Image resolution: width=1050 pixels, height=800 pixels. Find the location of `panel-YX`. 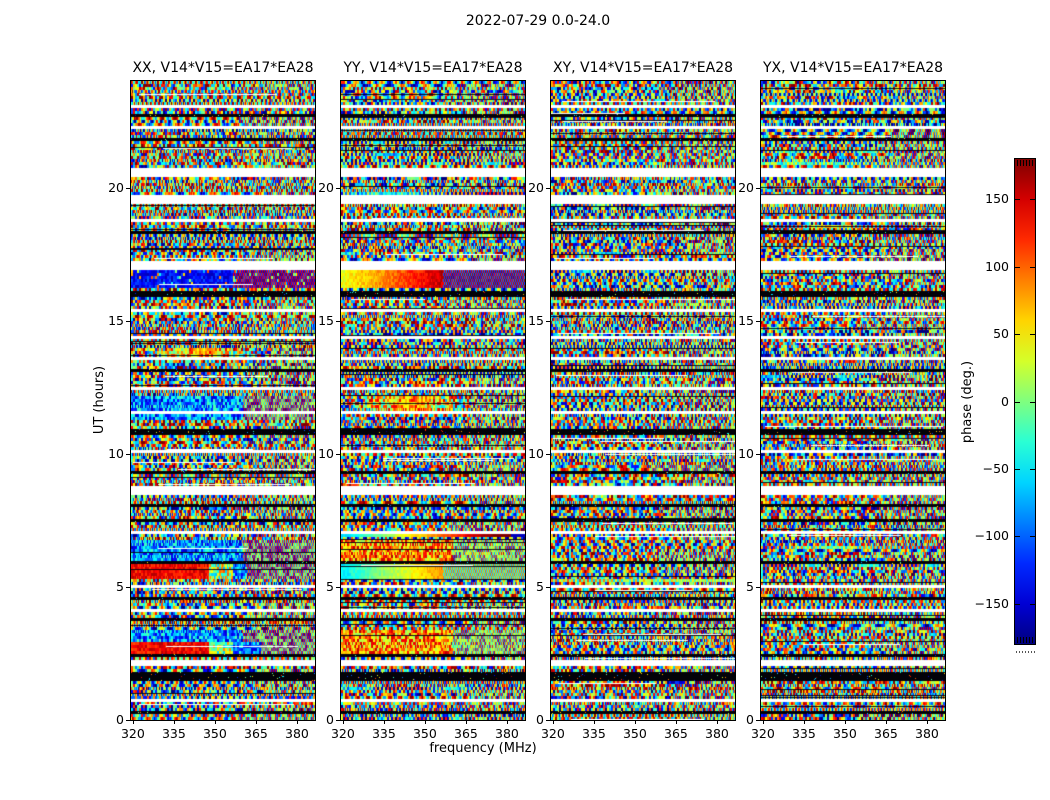

panel-YX is located at coordinates (853, 400).